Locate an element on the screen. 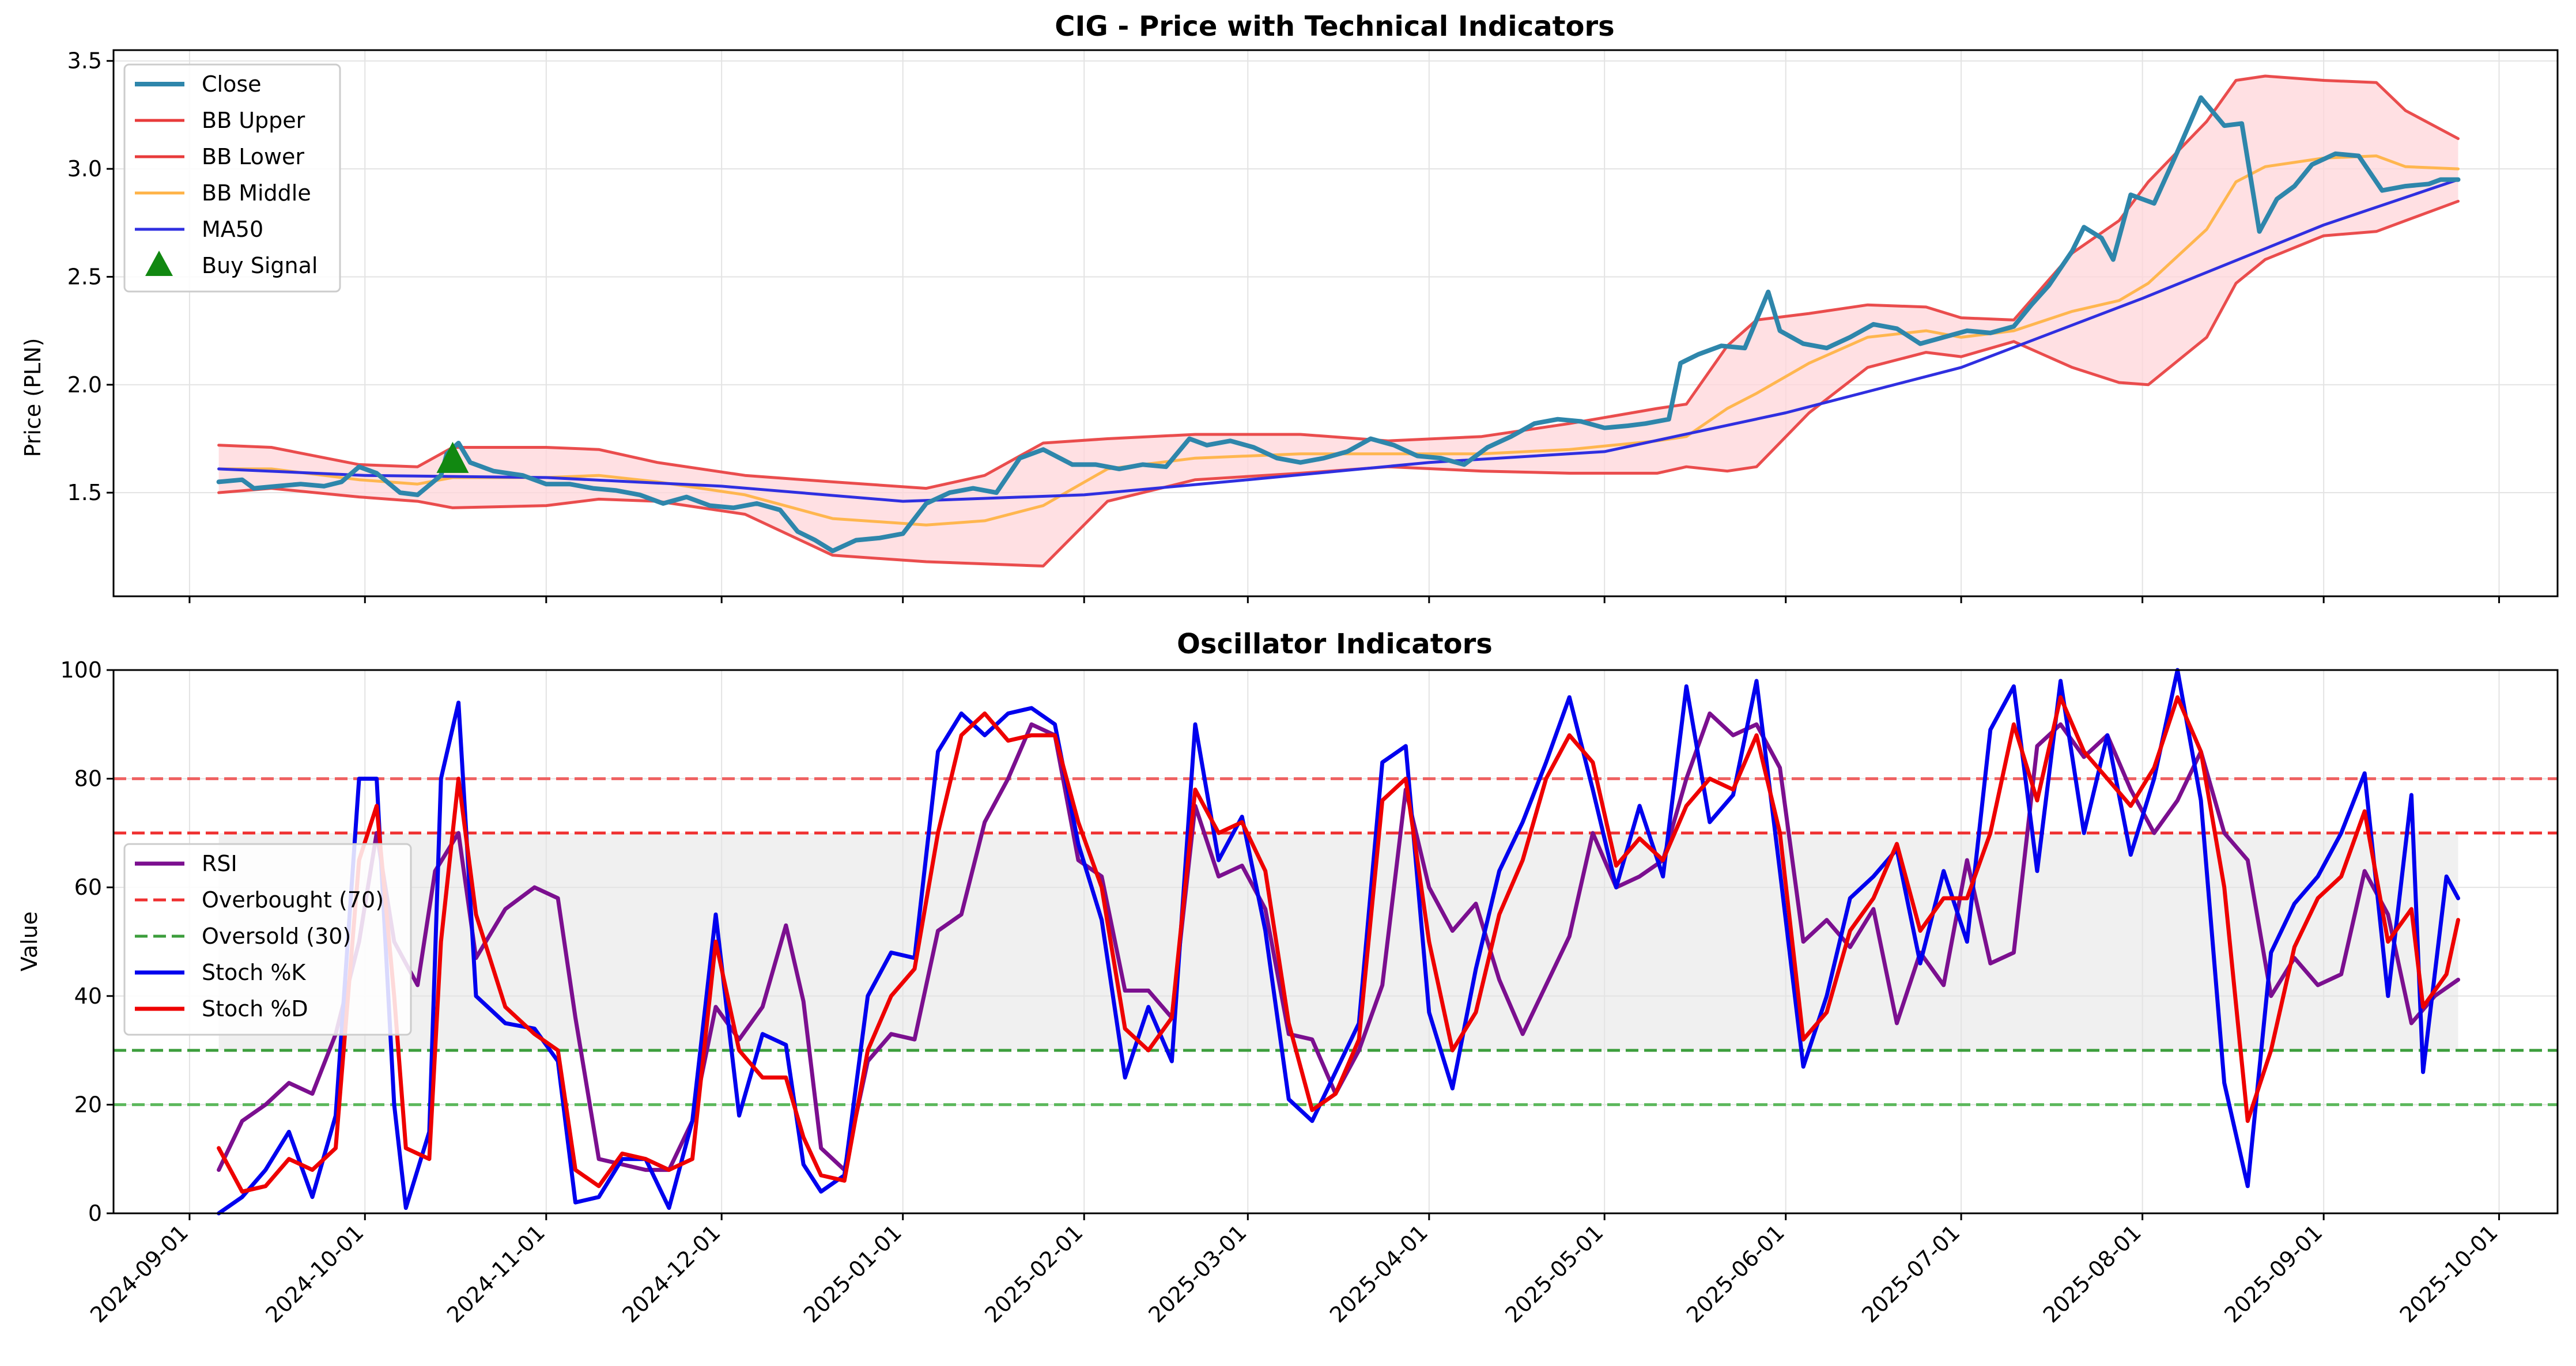 This screenshot has height=1366, width=2576. oscillator-y-axis-label: Value is located at coordinates (29, 941).